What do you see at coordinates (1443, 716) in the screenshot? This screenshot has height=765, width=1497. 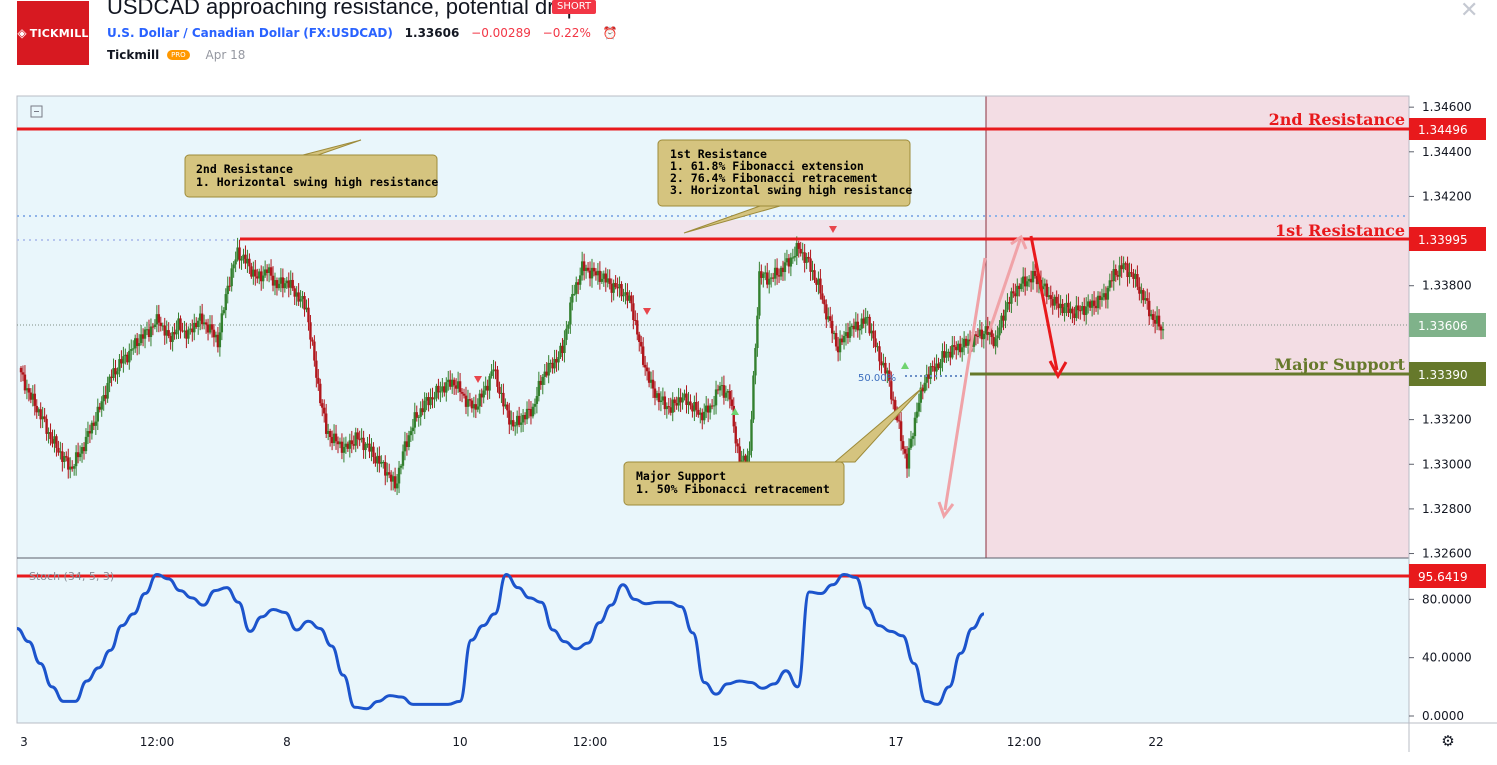 I see `stoch-tick-label: 0.0000` at bounding box center [1443, 716].